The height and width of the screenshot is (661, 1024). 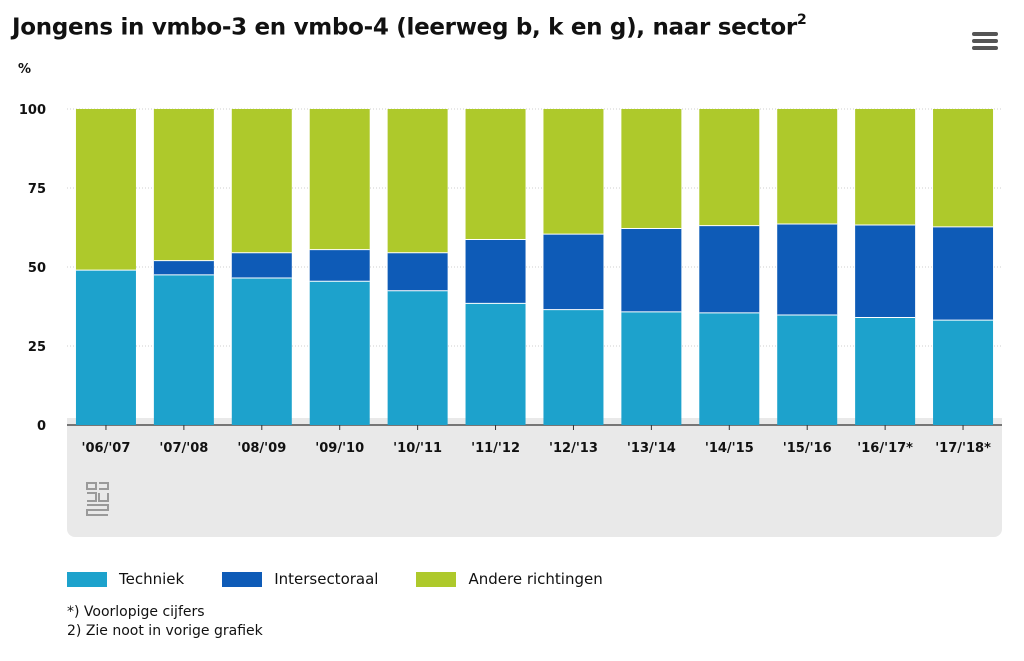 What do you see at coordinates (326, 579) in the screenshot?
I see `legend-label-intersectoraal: Intersectoraal` at bounding box center [326, 579].